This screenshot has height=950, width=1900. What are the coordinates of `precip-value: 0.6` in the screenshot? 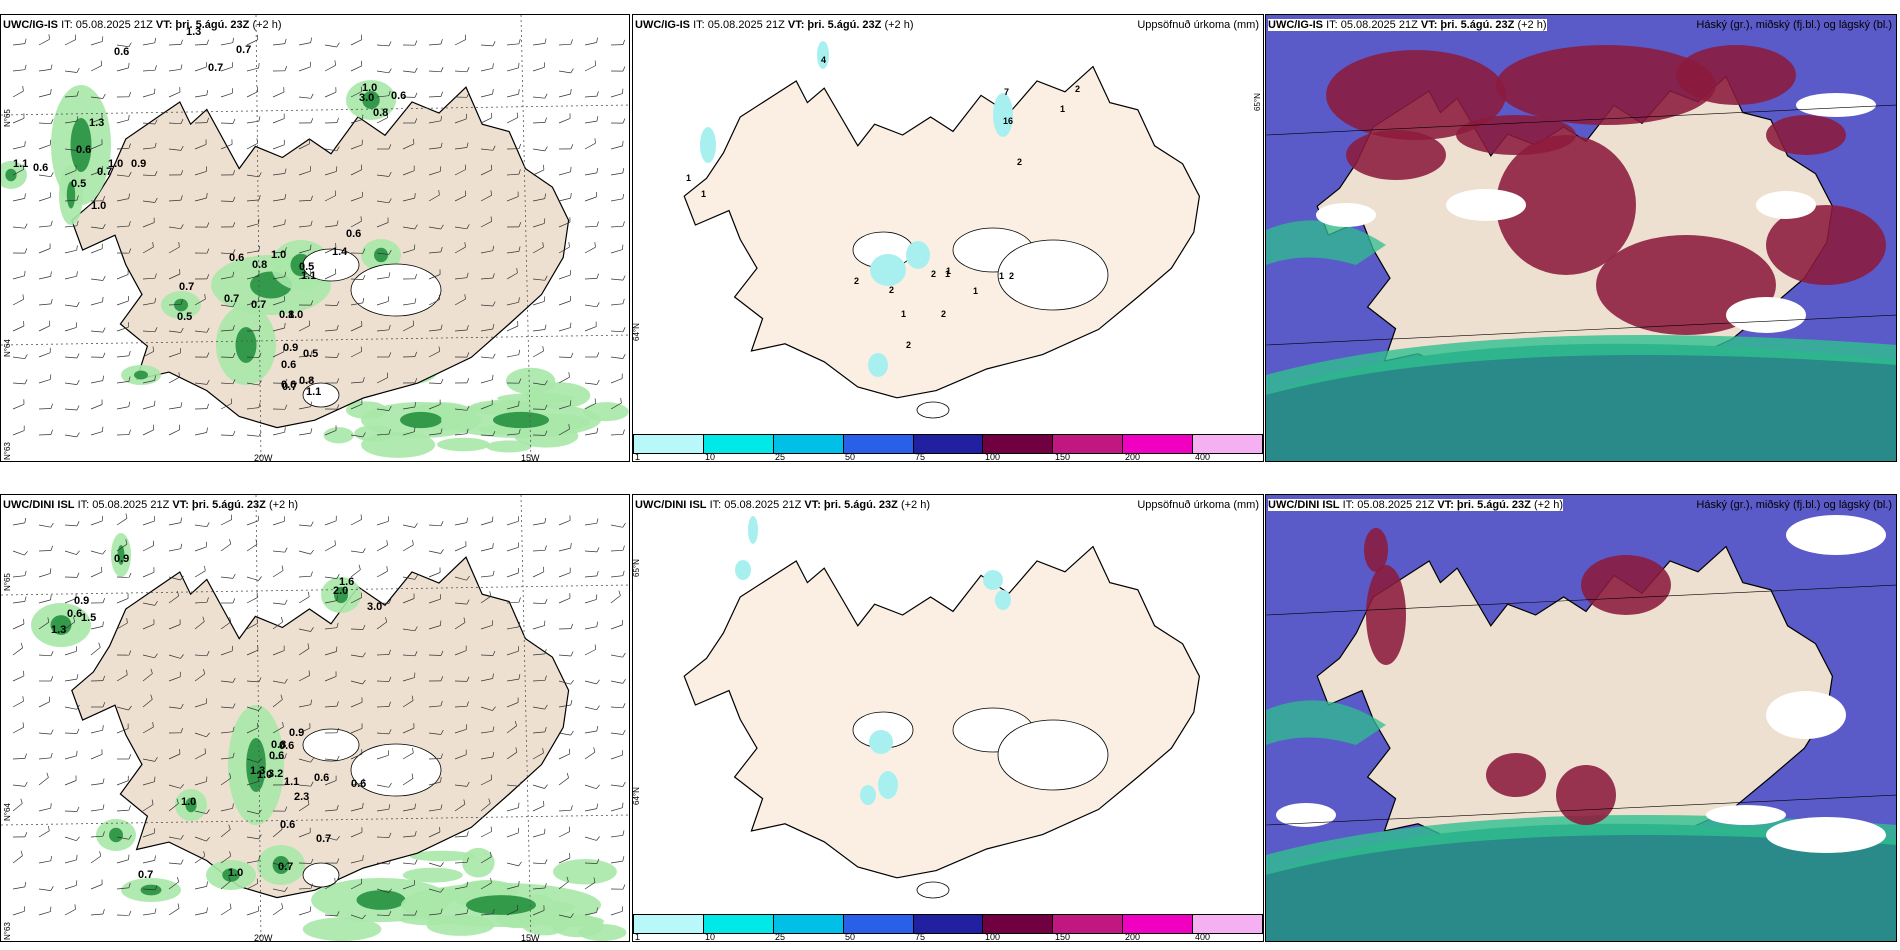 It's located at (358, 784).